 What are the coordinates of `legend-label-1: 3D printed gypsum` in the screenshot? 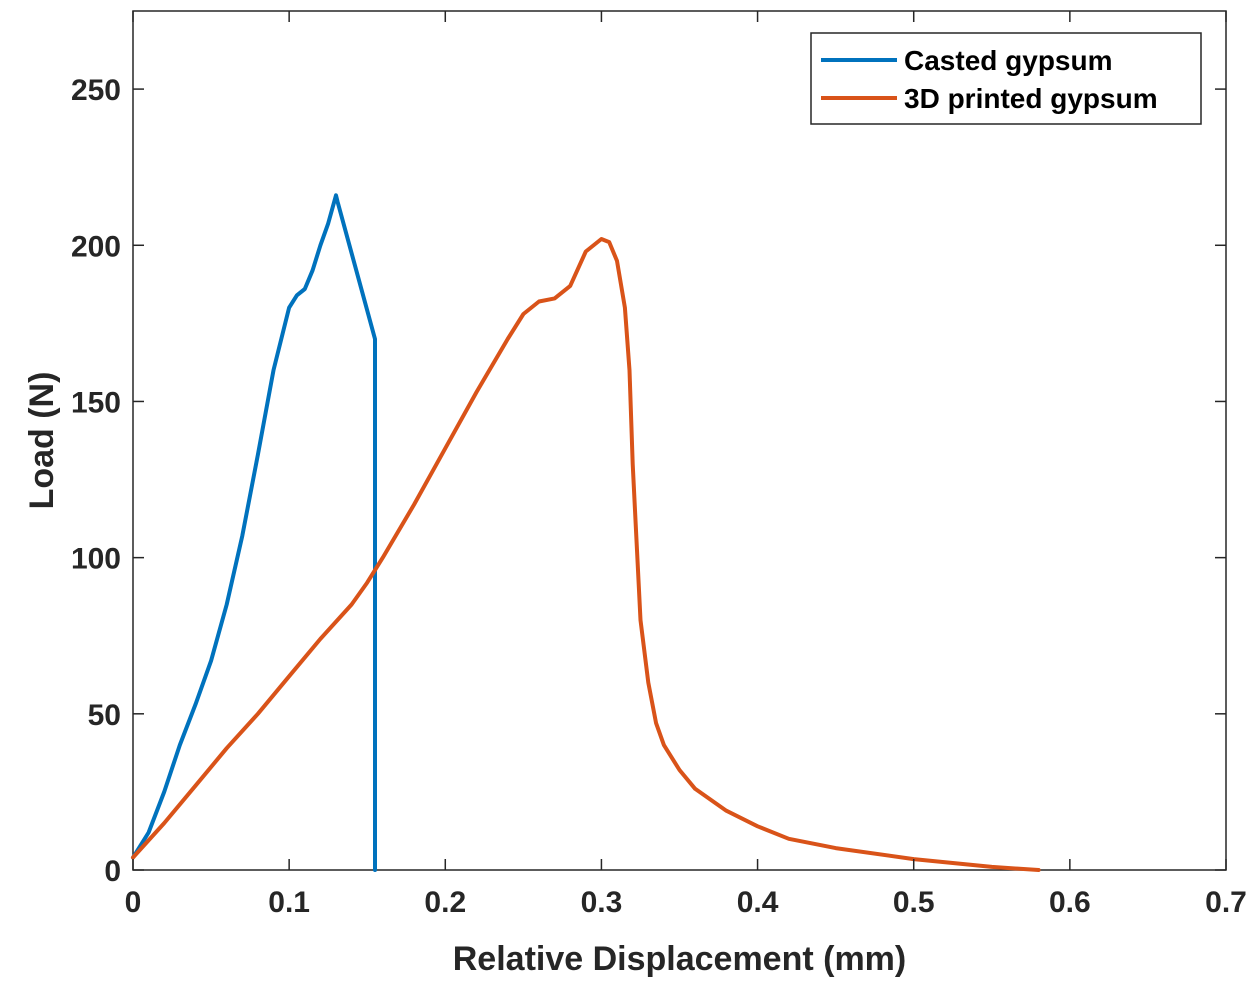 It's located at (1031, 98).